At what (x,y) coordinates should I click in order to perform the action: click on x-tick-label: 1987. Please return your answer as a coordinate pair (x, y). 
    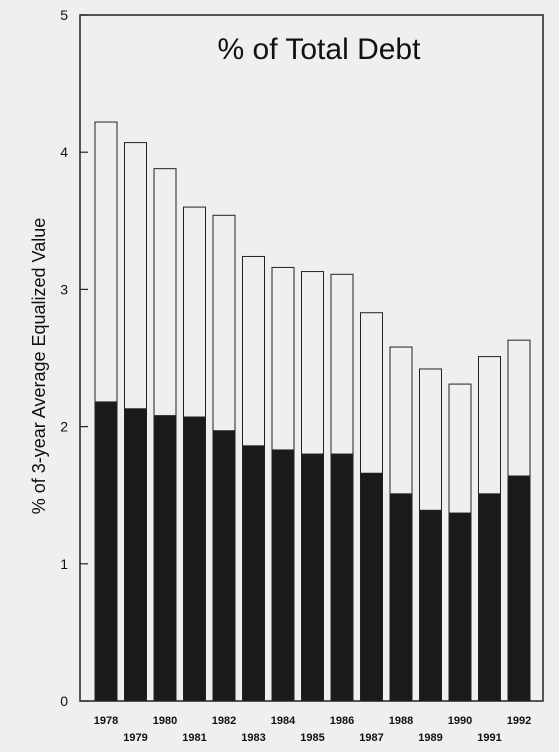
    Looking at the image, I should click on (371, 738).